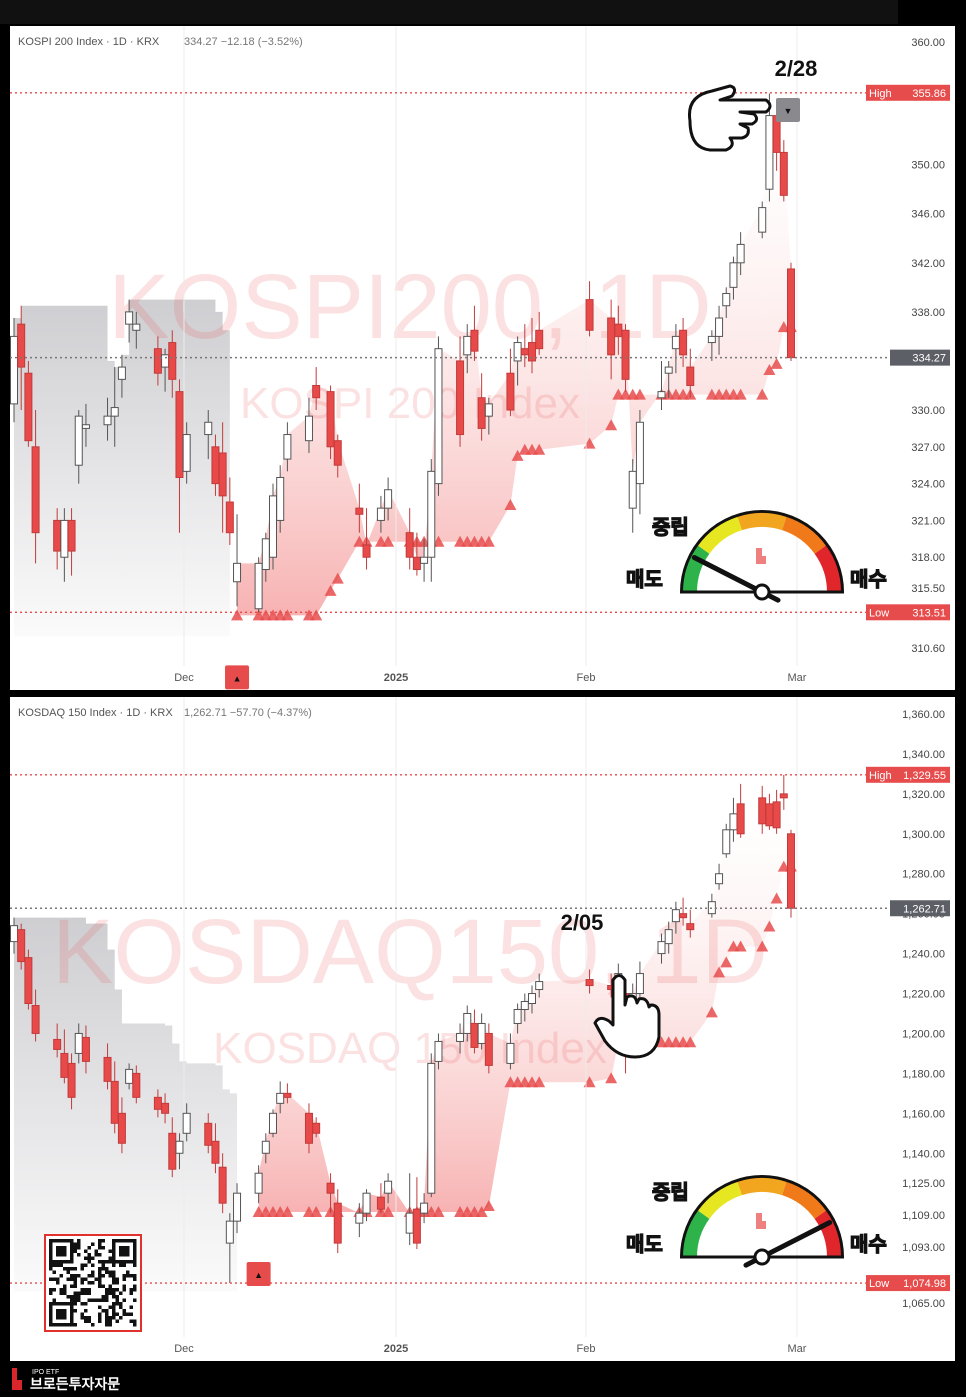 The width and height of the screenshot is (966, 1397). I want to click on qr-code, so click(93, 1283).